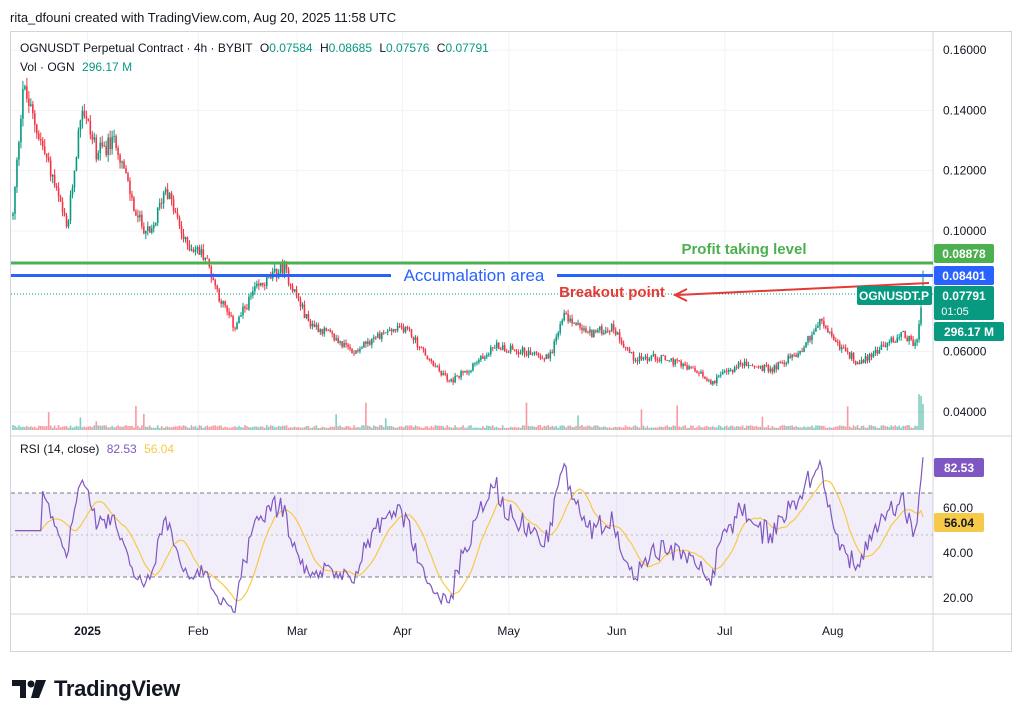  Describe the element at coordinates (117, 688) in the screenshot. I see `tradingview-brand: TradingView` at that location.